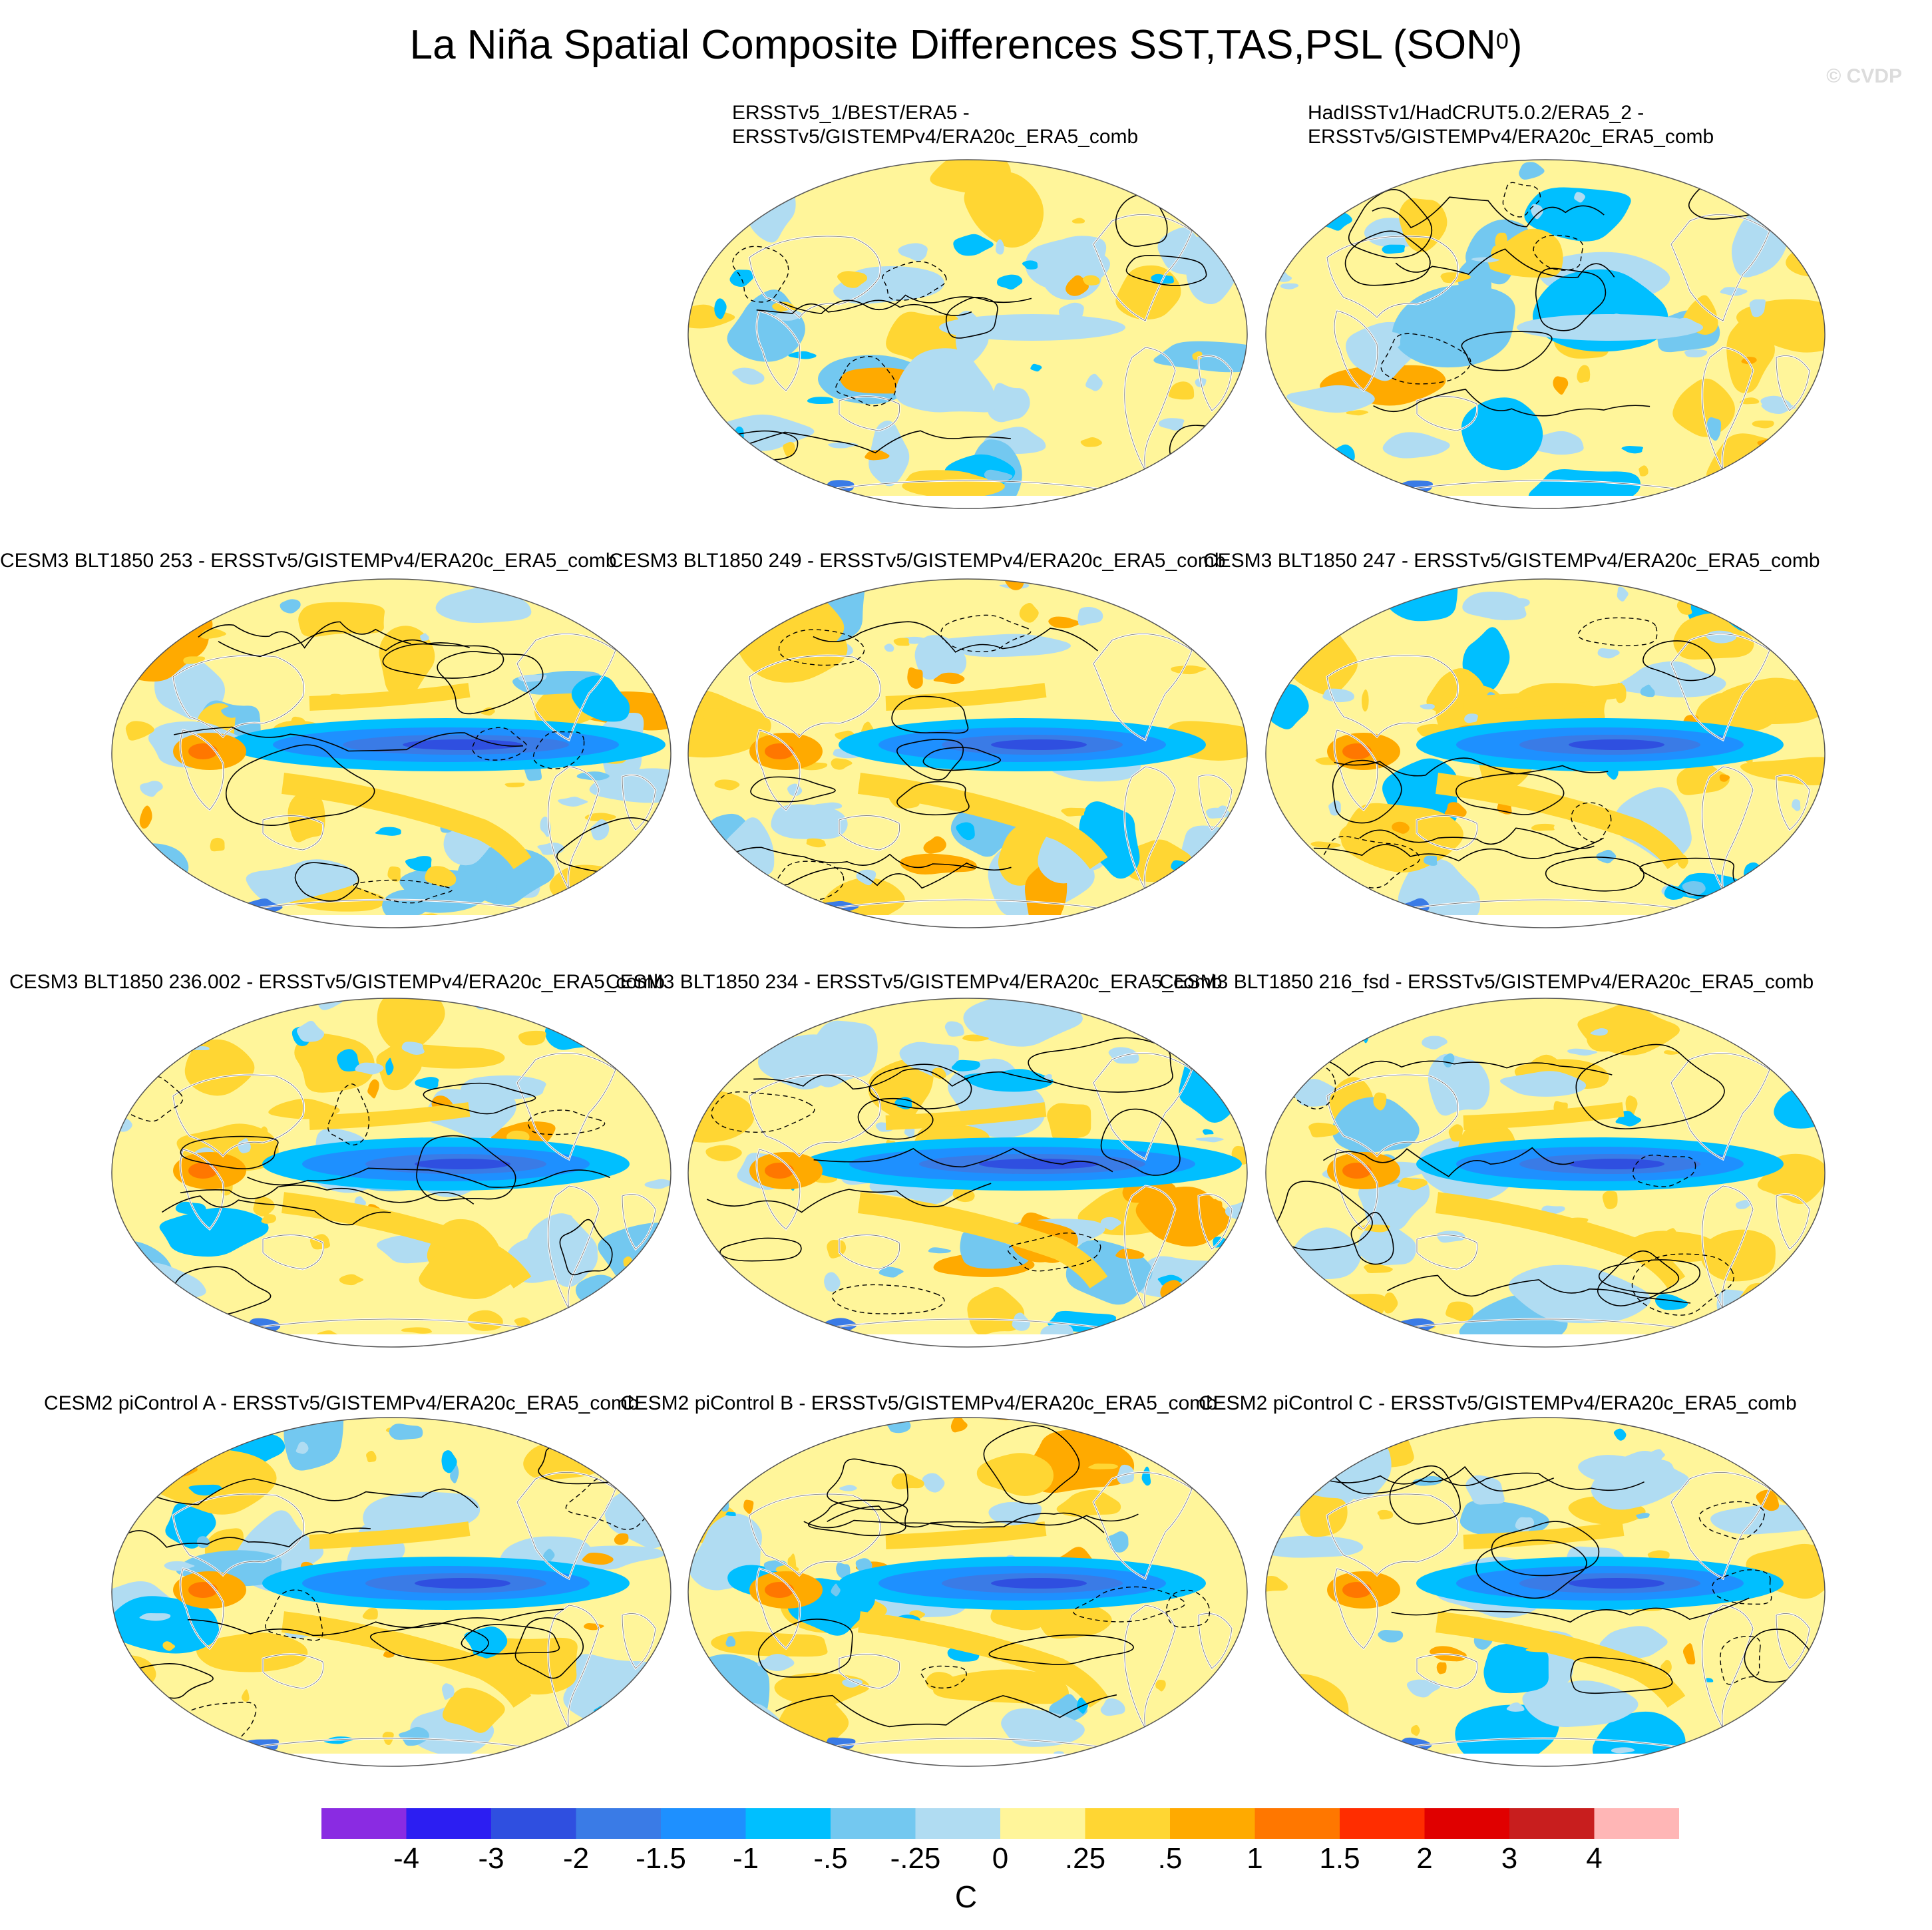 This screenshot has width=1932, height=1930. What do you see at coordinates (851, 113) in the screenshot?
I see `panel-title-1-line-1: ERSSTv5_1/BEST/ERA5 -` at bounding box center [851, 113].